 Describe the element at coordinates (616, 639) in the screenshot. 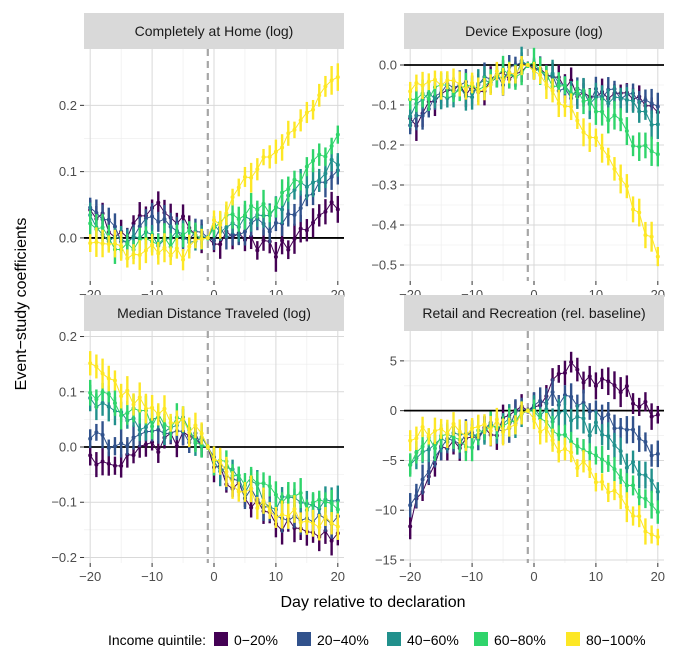

I see `legend-label: 80−100%` at that location.